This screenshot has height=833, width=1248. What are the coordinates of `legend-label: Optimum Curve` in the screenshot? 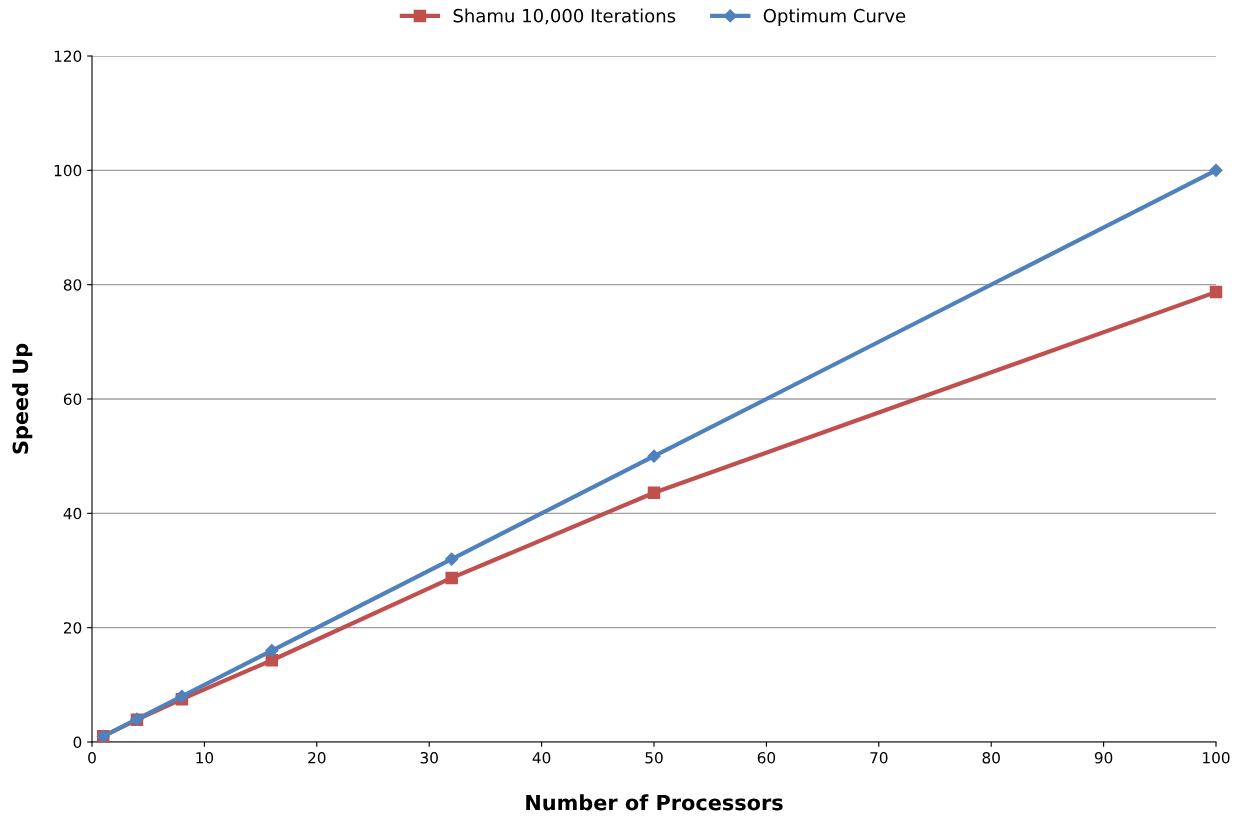 It's located at (834, 17).